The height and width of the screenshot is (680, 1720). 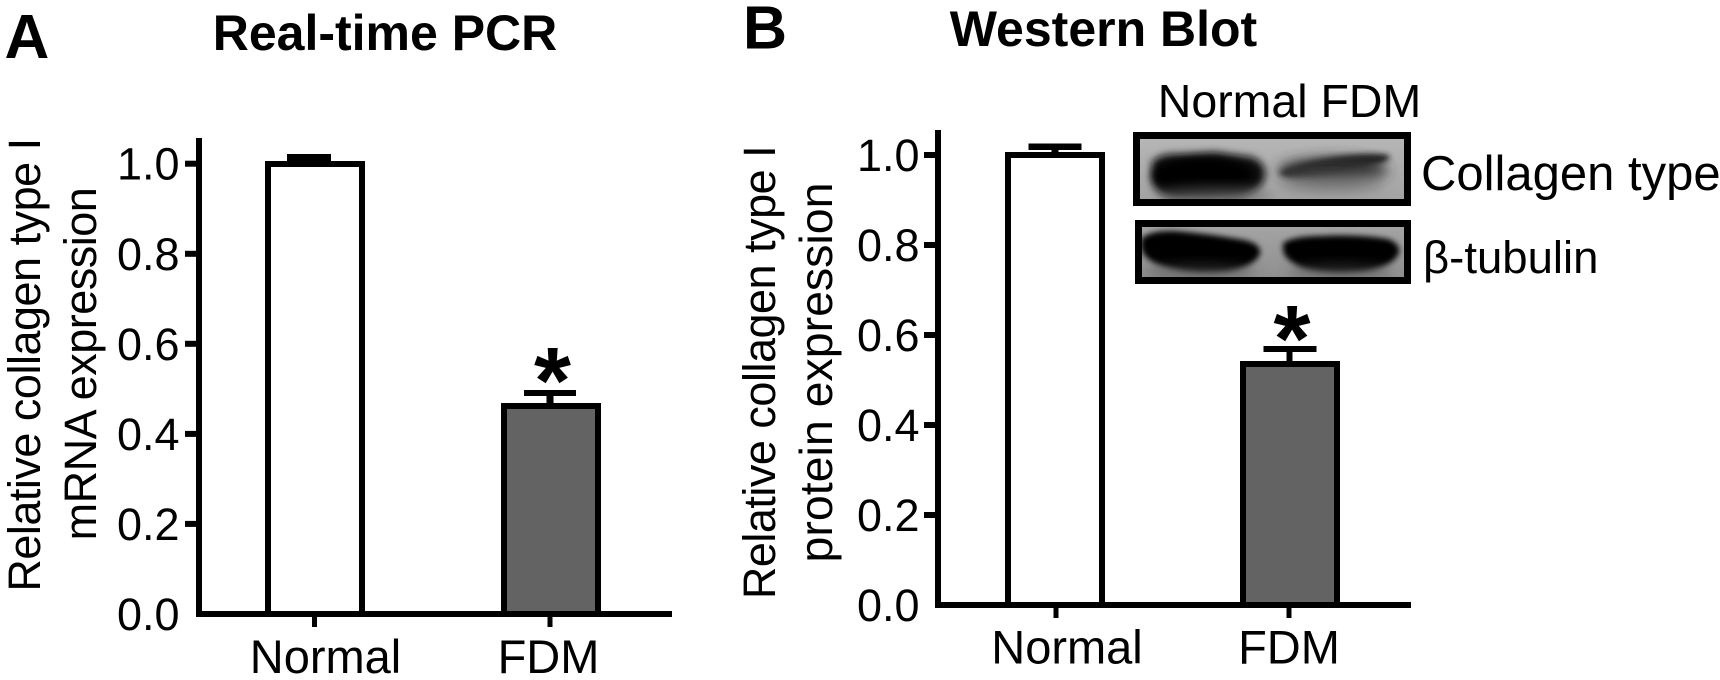 I want to click on svg-text: Western Blot, so click(x=1104, y=29).